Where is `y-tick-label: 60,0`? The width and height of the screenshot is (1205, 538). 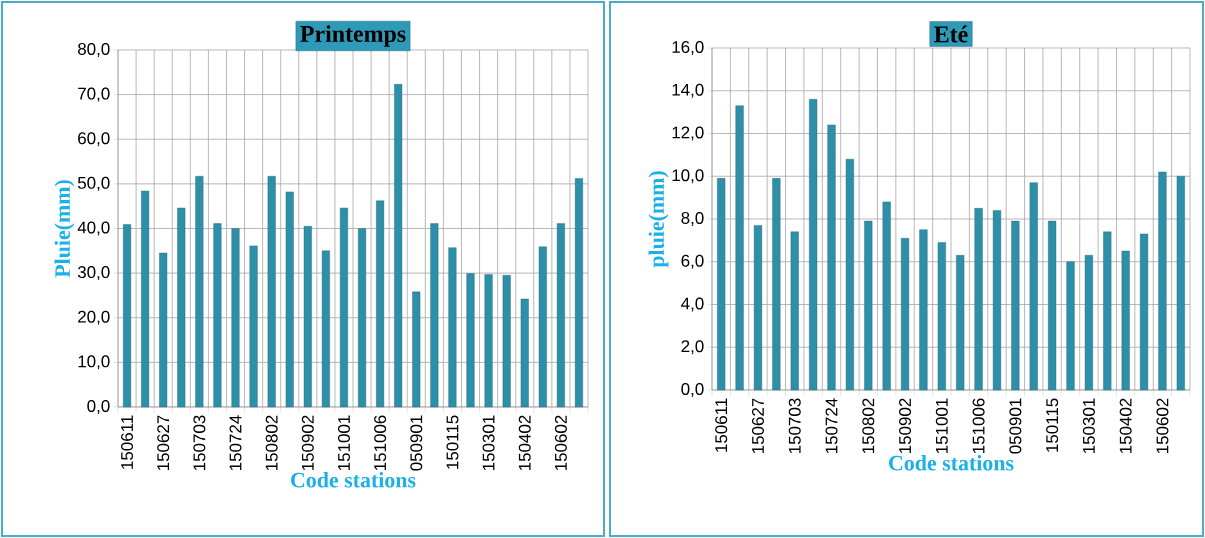
y-tick-label: 60,0 is located at coordinates (94, 139).